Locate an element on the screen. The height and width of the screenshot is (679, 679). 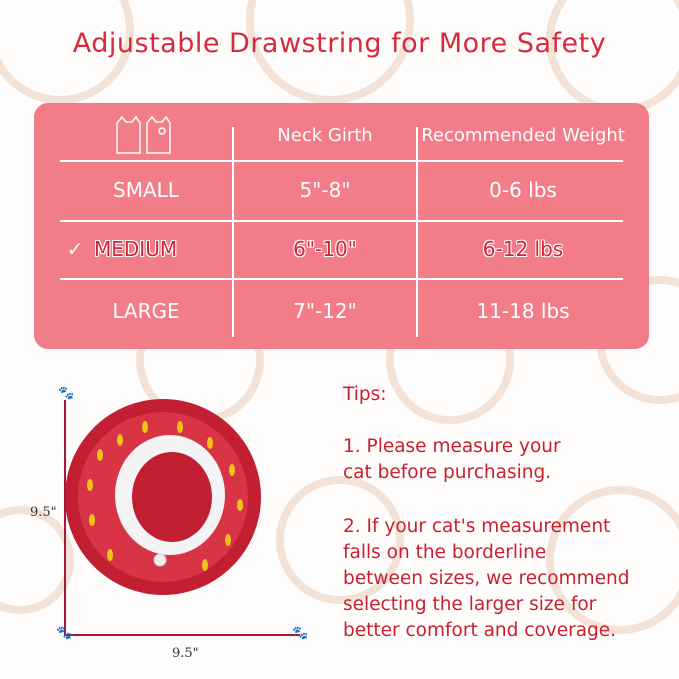
size-medium: MEDIUM is located at coordinates (136, 249).